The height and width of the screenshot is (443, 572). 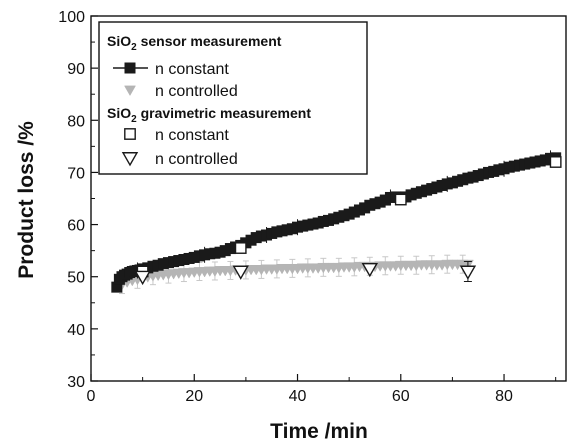 What do you see at coordinates (26, 200) in the screenshot?
I see `y-axis-label: Product loss /%` at bounding box center [26, 200].